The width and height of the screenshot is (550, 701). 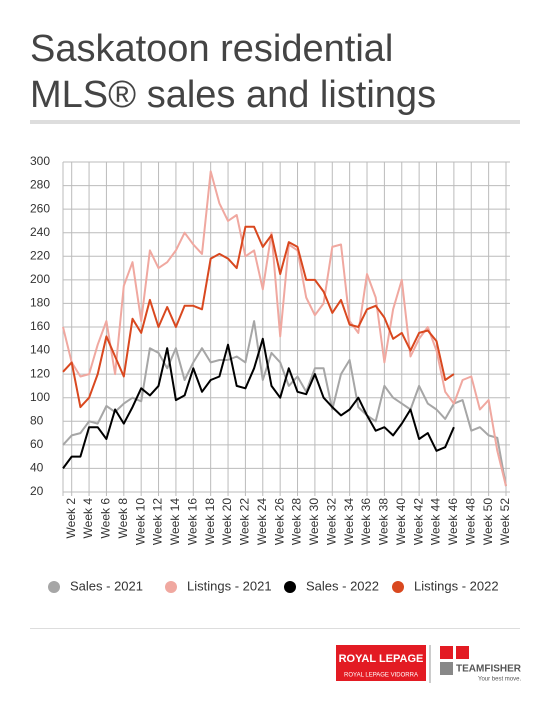 What do you see at coordinates (40, 232) in the screenshot?
I see `y-tick-label: 240` at bounding box center [40, 232].